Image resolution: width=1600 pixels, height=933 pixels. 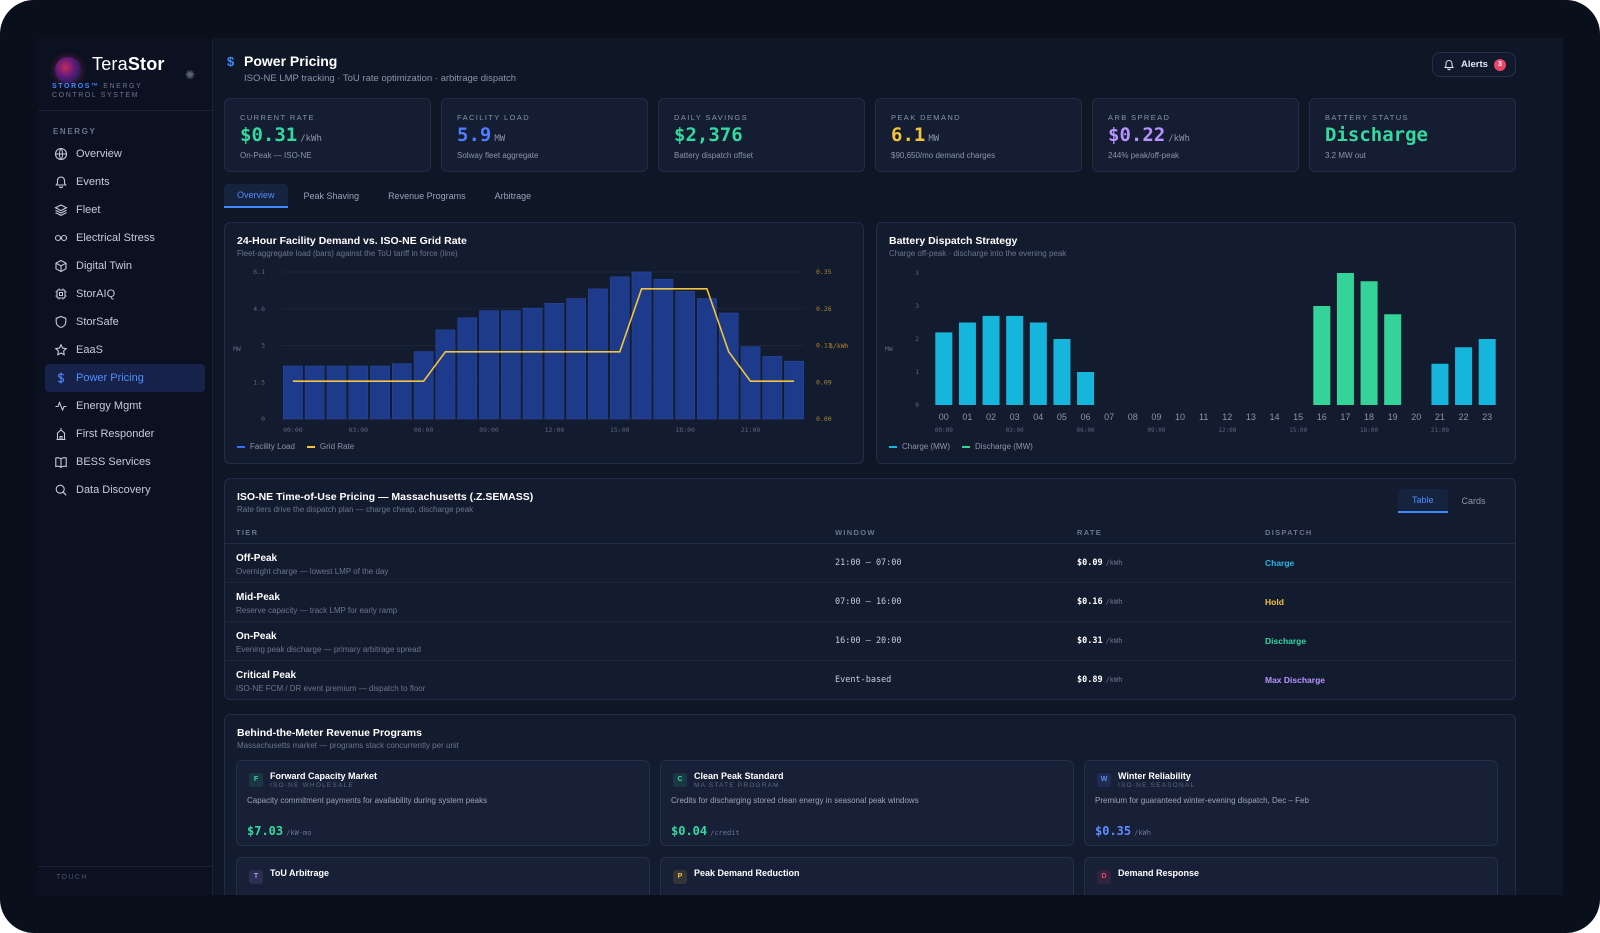 What do you see at coordinates (125, 490) in the screenshot?
I see `sidebar-item-data-discovery: Data Discovery` at bounding box center [125, 490].